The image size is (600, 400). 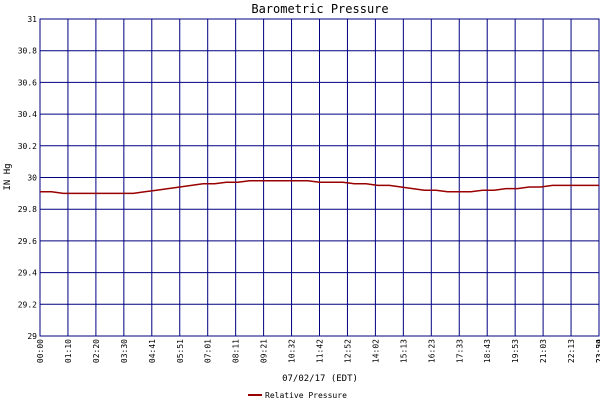 What do you see at coordinates (180, 351) in the screenshot?
I see `x-tick-label: 05:51` at bounding box center [180, 351].